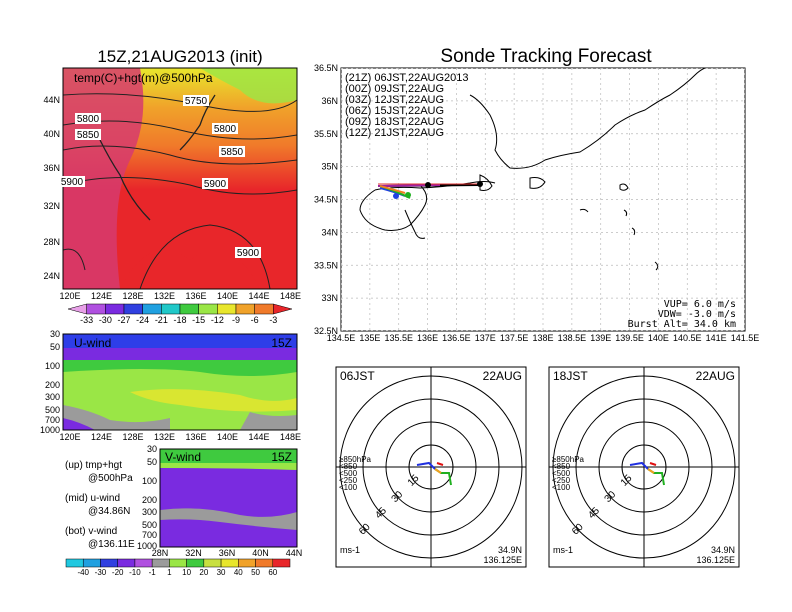  What do you see at coordinates (92, 498) in the screenshot?
I see `svg-text: (mid) u-wind` at bounding box center [92, 498].